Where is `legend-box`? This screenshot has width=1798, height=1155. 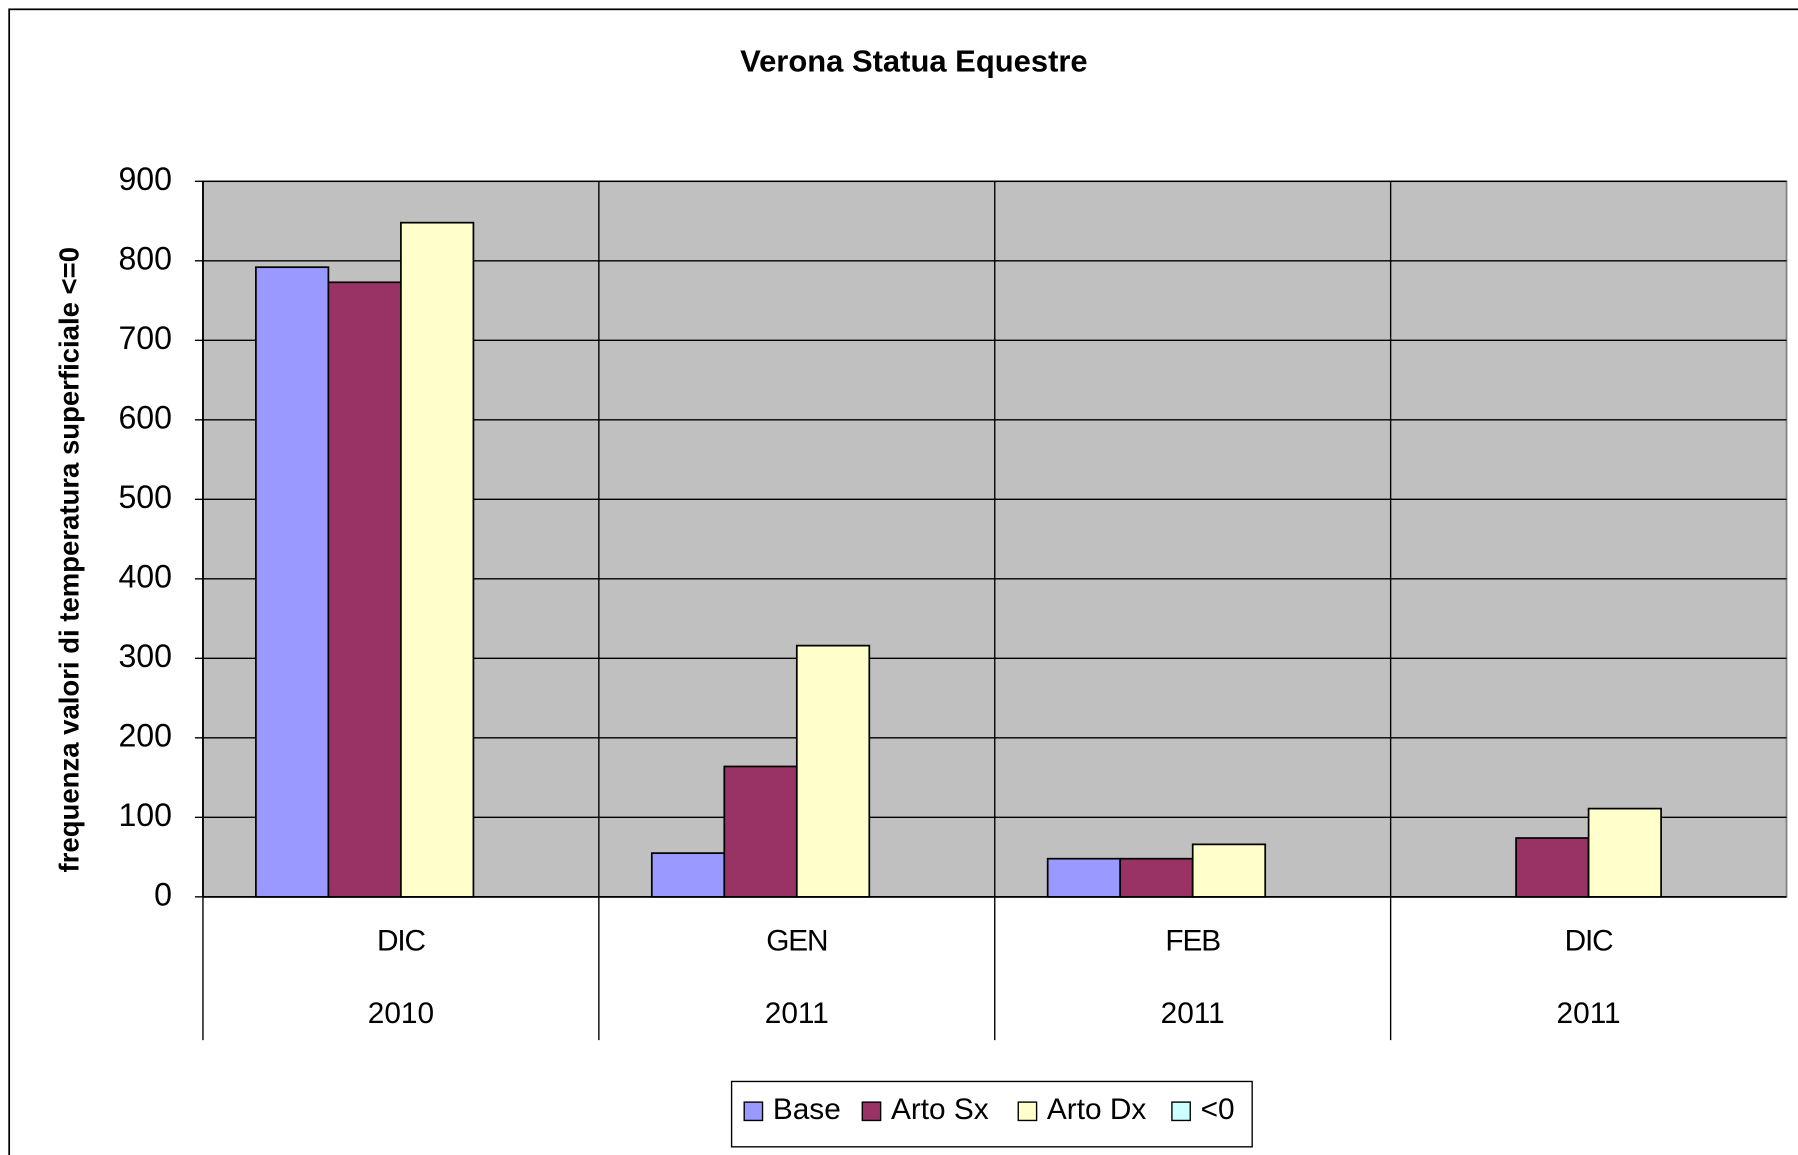 legend-box is located at coordinates (991, 1114).